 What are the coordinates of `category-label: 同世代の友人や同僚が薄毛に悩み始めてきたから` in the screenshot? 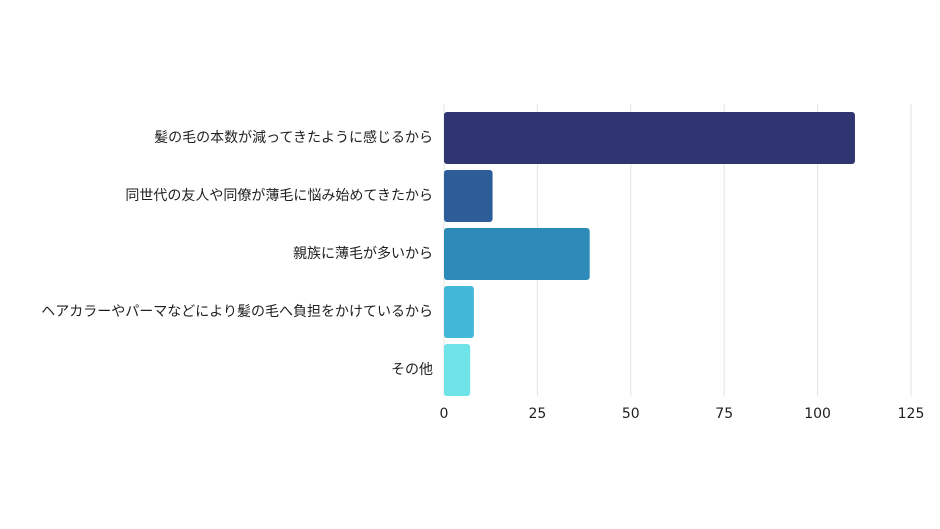 It's located at (279, 196).